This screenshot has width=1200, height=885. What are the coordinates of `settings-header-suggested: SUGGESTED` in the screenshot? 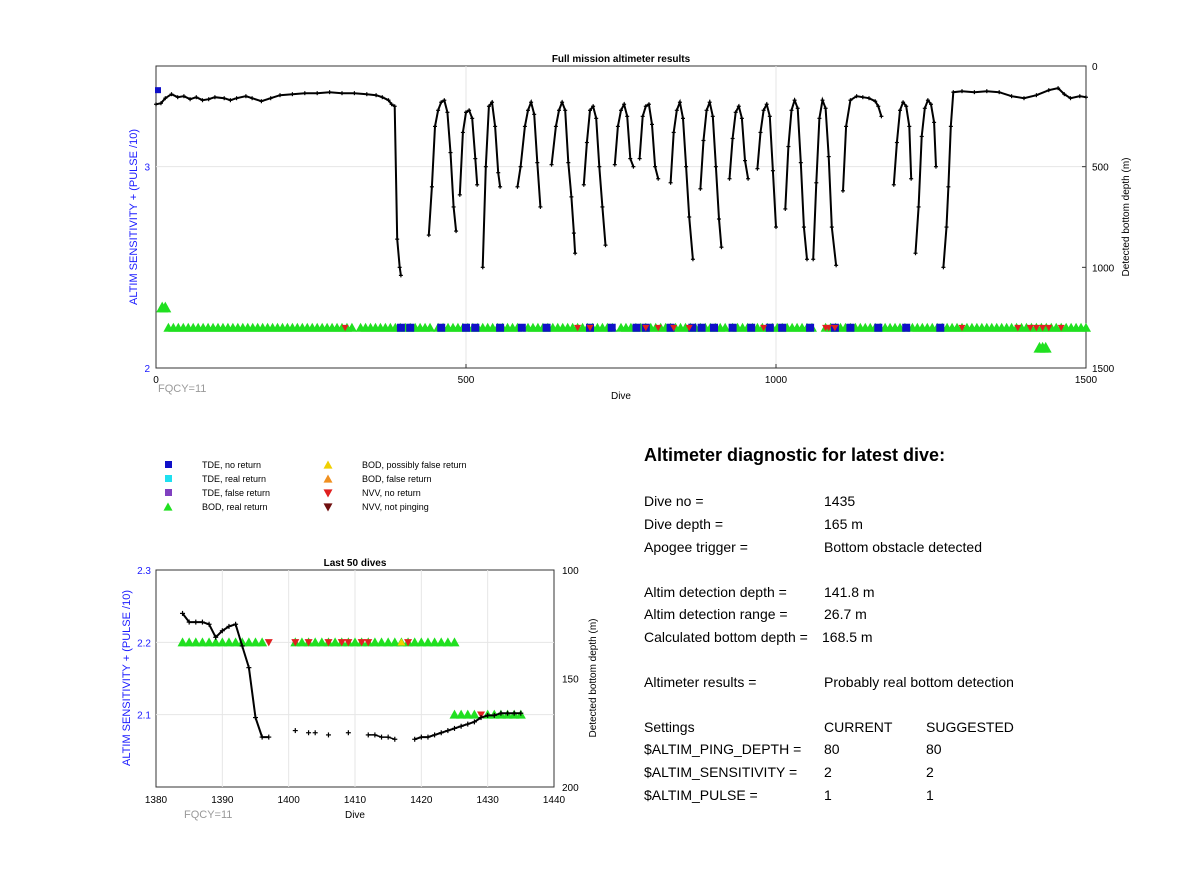 It's located at (970, 727).